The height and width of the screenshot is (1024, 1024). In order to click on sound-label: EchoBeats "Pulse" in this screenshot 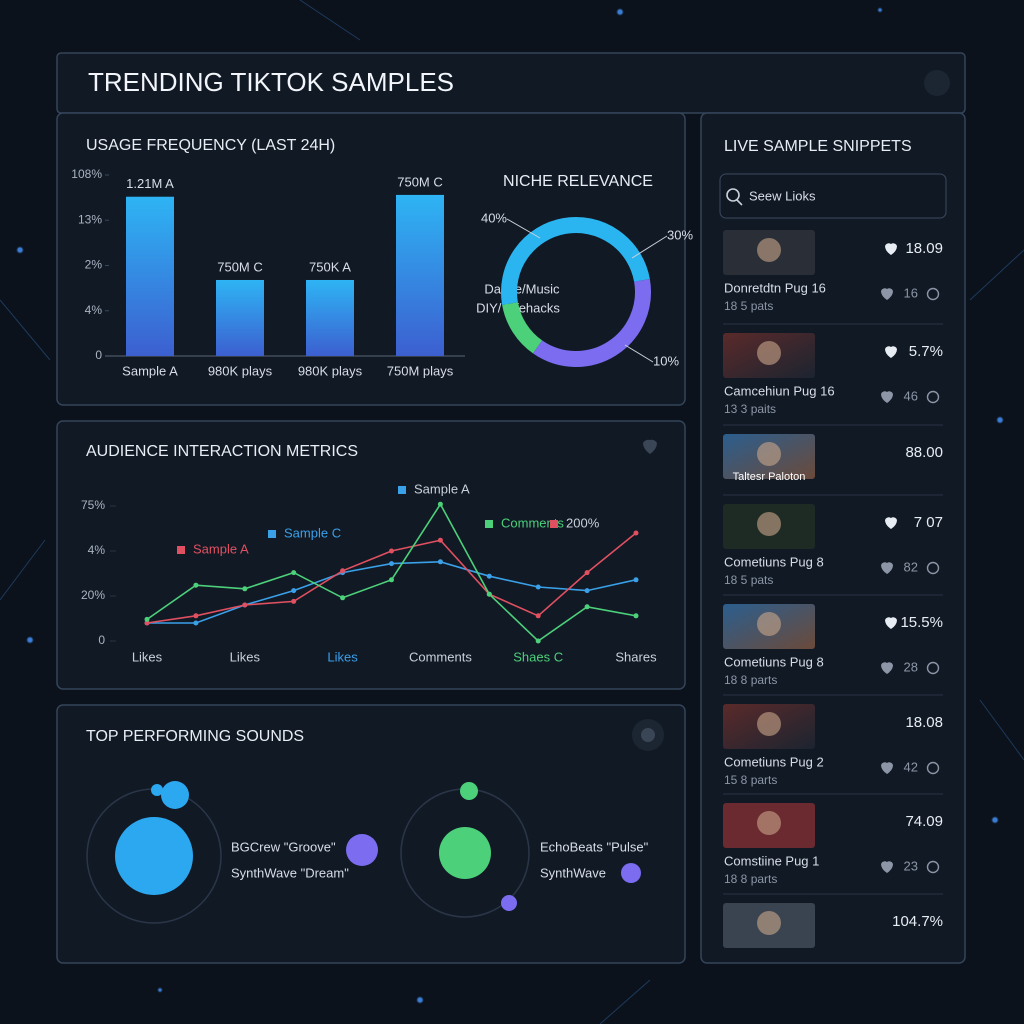, I will do `click(594, 846)`.